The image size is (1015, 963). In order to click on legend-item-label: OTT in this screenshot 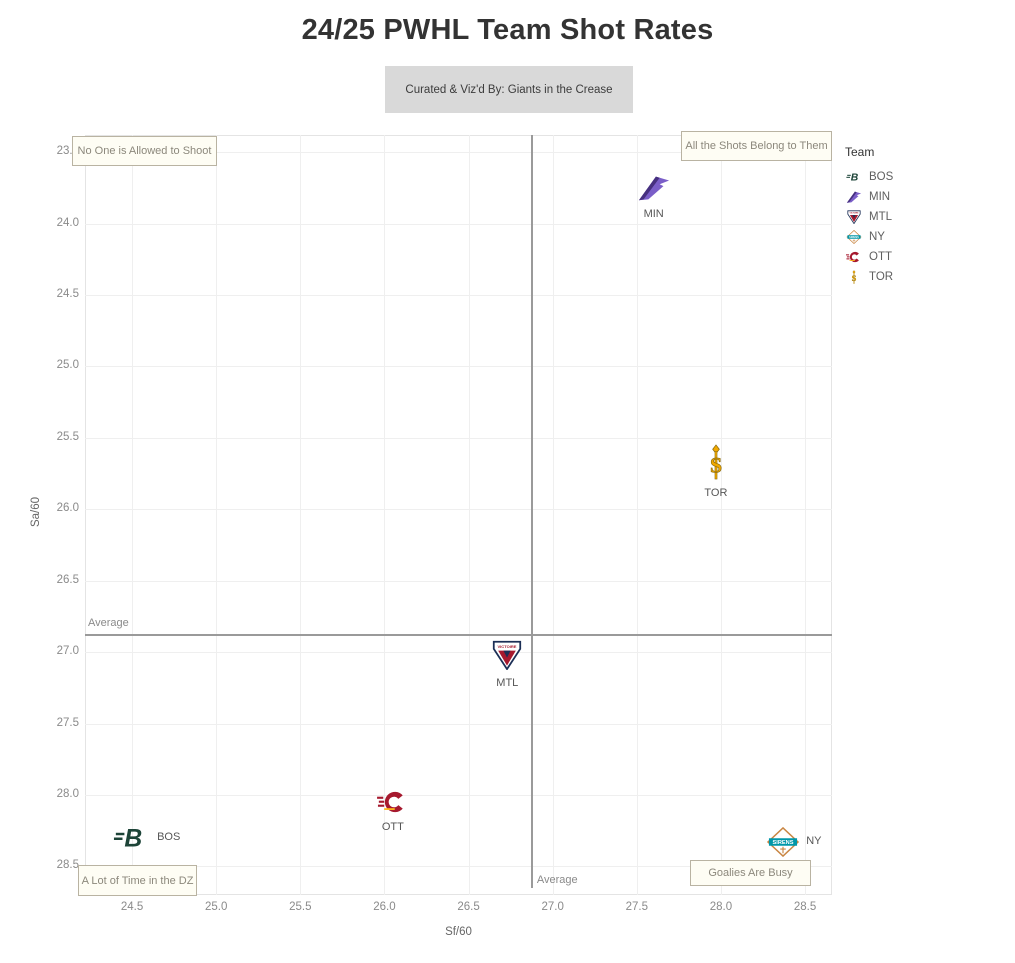, I will do `click(880, 257)`.